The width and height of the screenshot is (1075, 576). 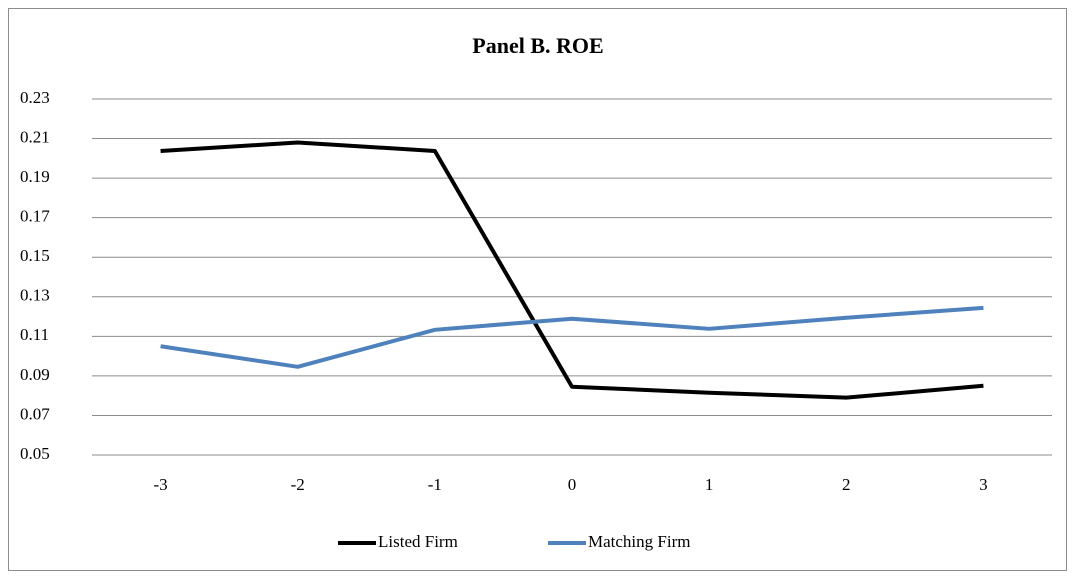 What do you see at coordinates (160, 484) in the screenshot?
I see `x-tick-label: -3` at bounding box center [160, 484].